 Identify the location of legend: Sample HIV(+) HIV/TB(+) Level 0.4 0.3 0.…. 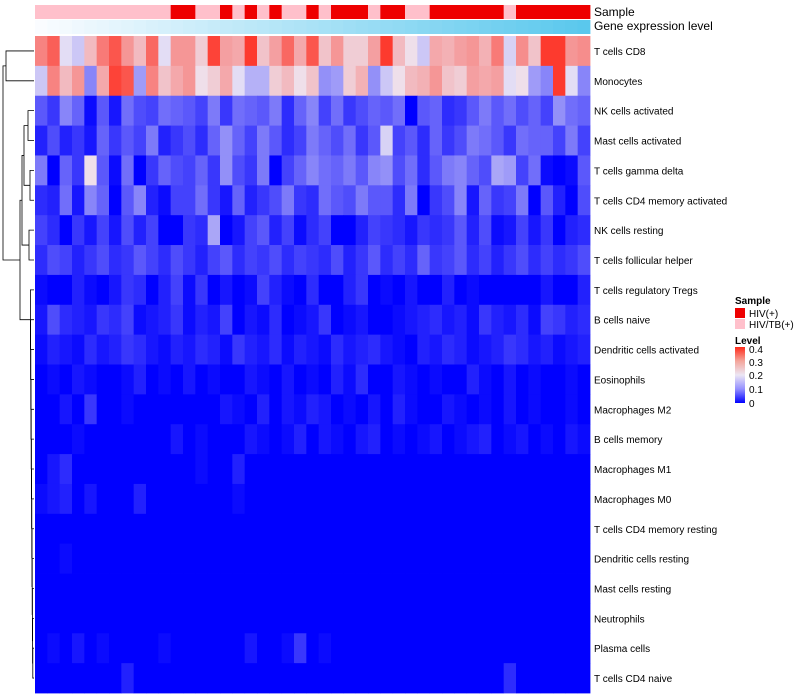
(764, 353).